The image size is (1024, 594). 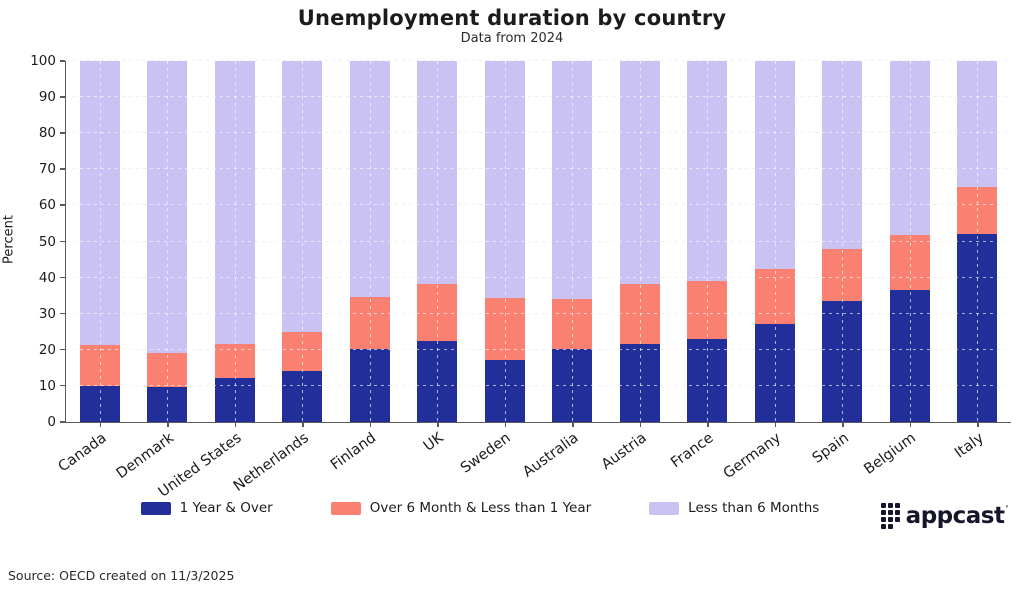 I want to click on bar-slot-uk: UK, so click(x=438, y=258).